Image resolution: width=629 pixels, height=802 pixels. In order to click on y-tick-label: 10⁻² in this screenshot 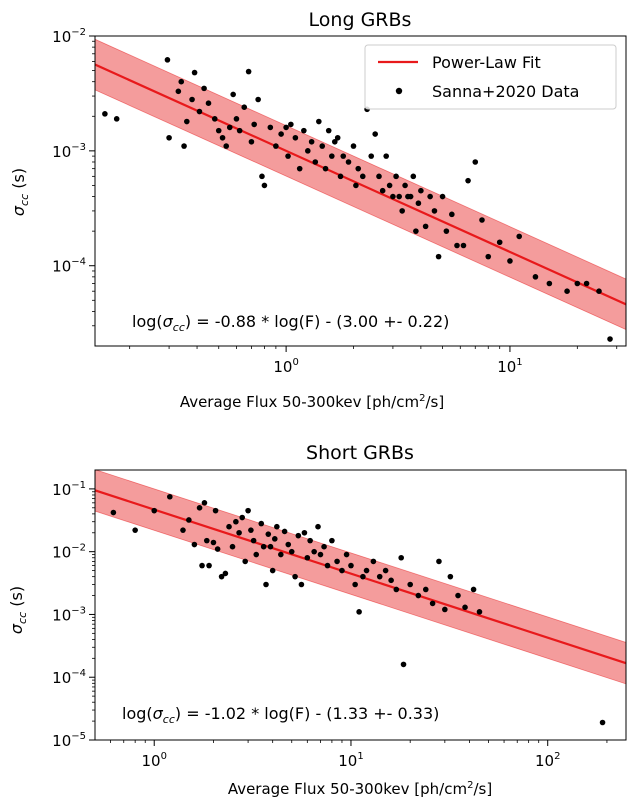, I will do `click(69, 36)`.